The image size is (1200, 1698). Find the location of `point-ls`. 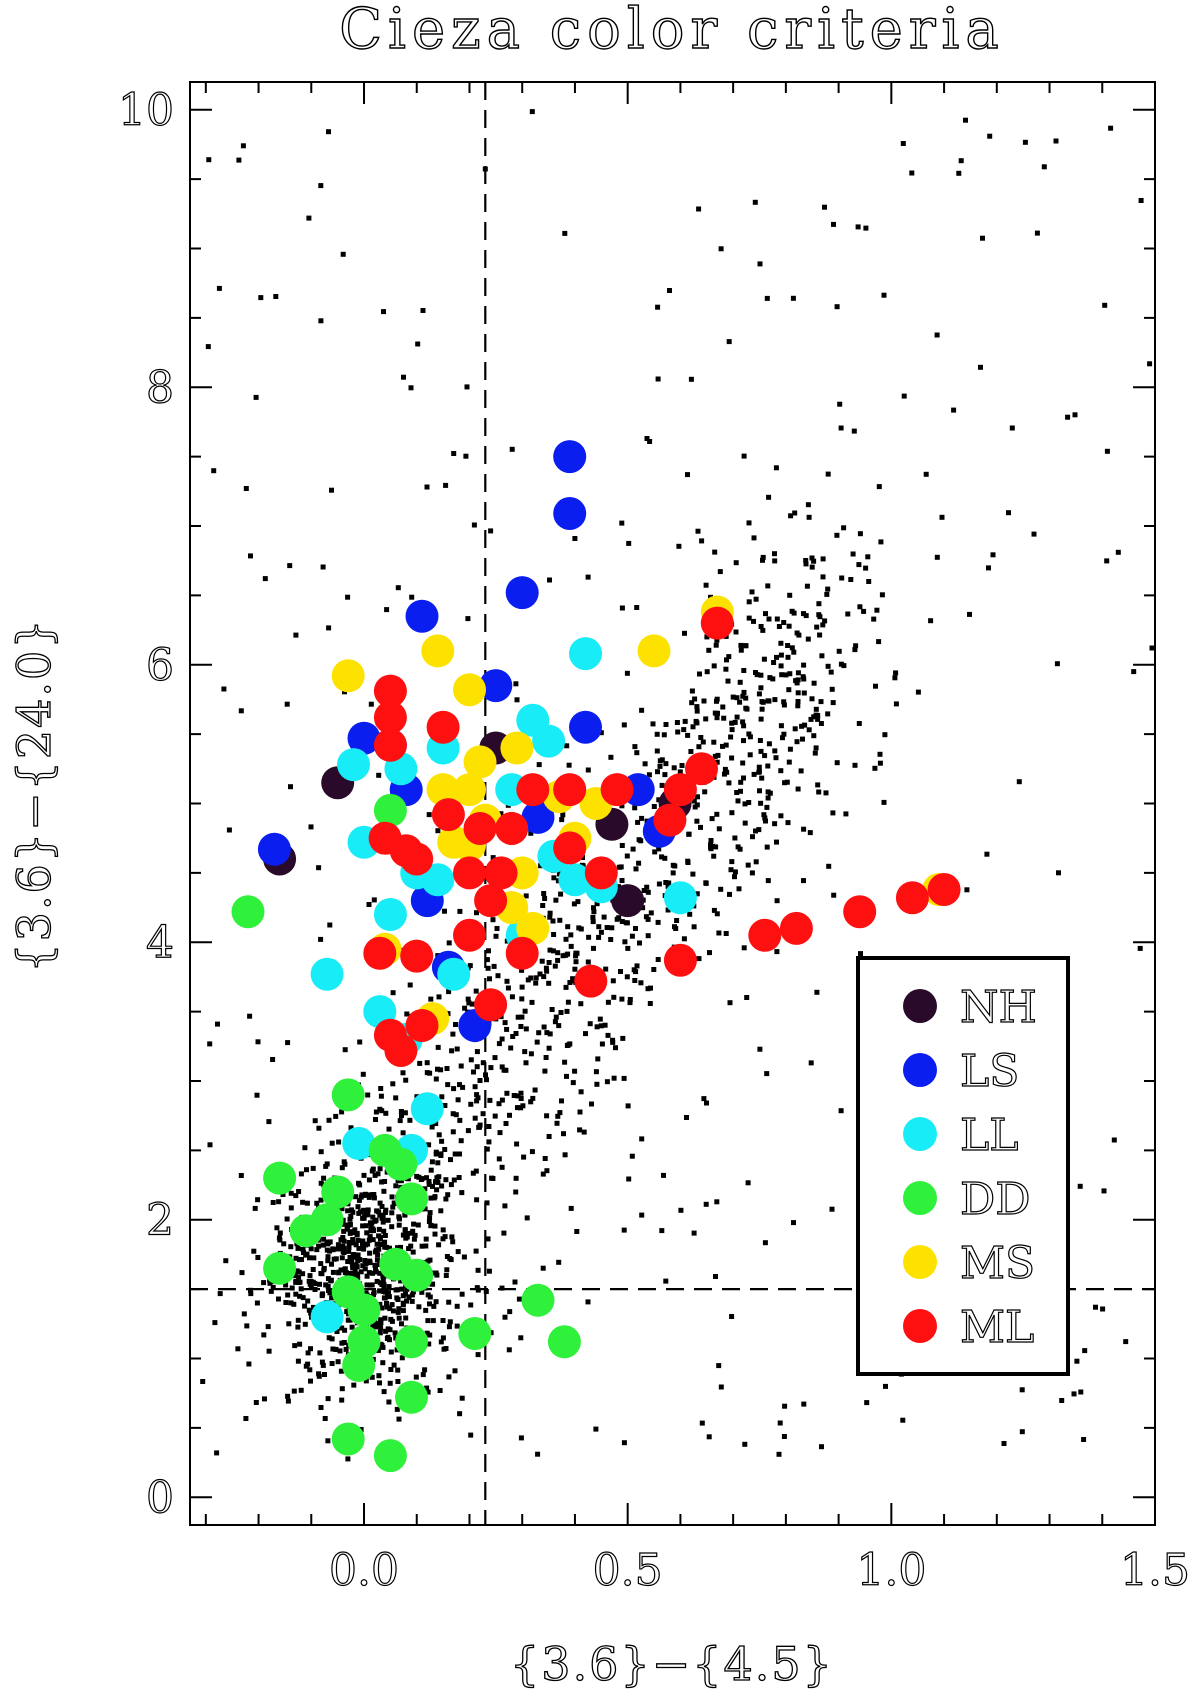

point-ls is located at coordinates (585, 727).